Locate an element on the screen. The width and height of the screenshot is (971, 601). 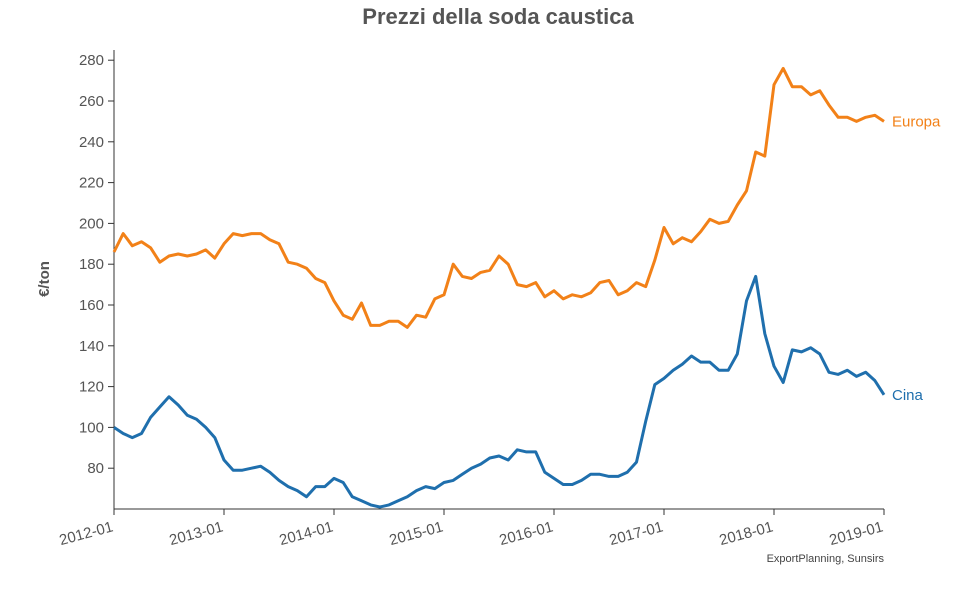
x-tick-label: 2018-01 is located at coordinates (746, 533).